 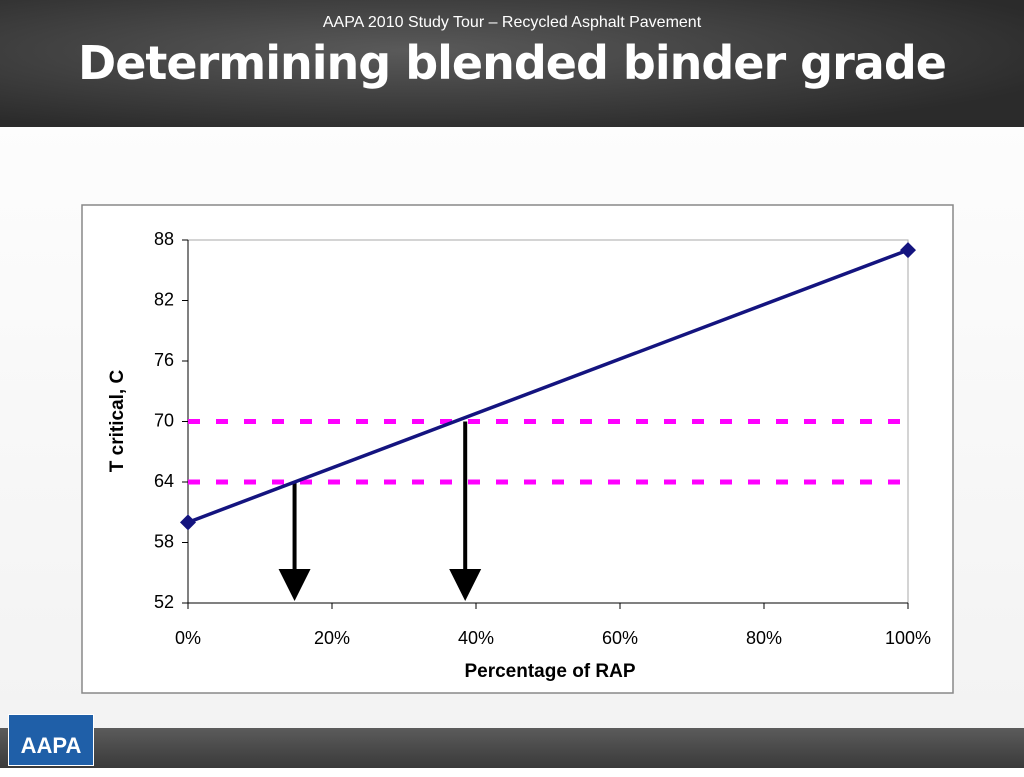 What do you see at coordinates (512, 748) in the screenshot?
I see `footer` at bounding box center [512, 748].